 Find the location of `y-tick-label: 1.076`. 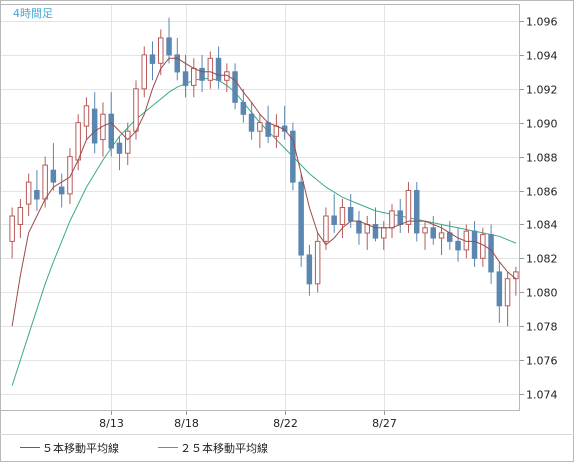

y-tick-label: 1.076 is located at coordinates (542, 361).